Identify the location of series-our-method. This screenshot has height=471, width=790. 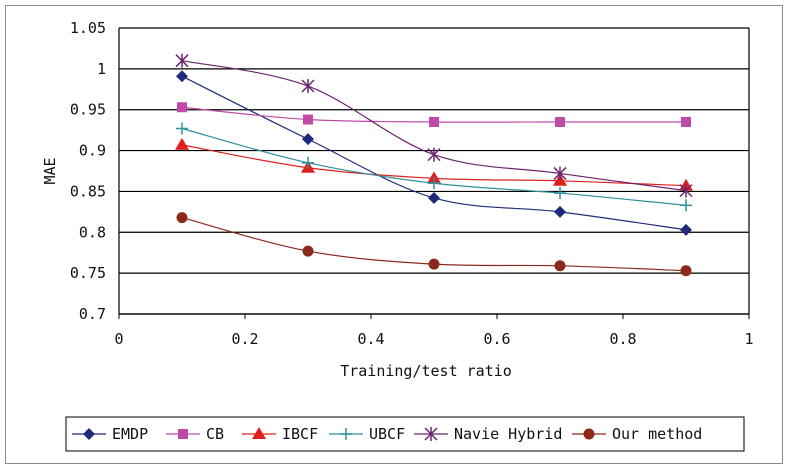
(434, 244).